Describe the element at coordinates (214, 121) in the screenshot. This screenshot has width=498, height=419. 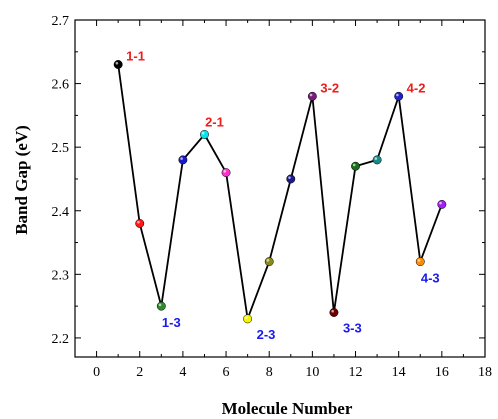
I see `point-annotation: 2-1` at that location.